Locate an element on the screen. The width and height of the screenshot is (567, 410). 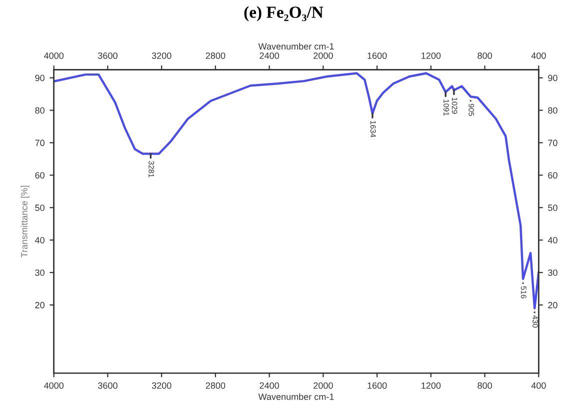
y2-tick-label: 80 is located at coordinates (553, 110).